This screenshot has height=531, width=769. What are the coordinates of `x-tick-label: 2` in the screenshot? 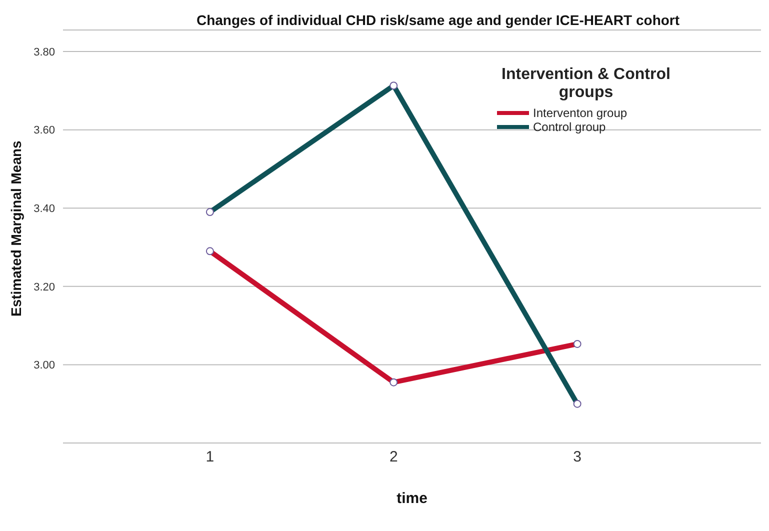 It's located at (393, 457).